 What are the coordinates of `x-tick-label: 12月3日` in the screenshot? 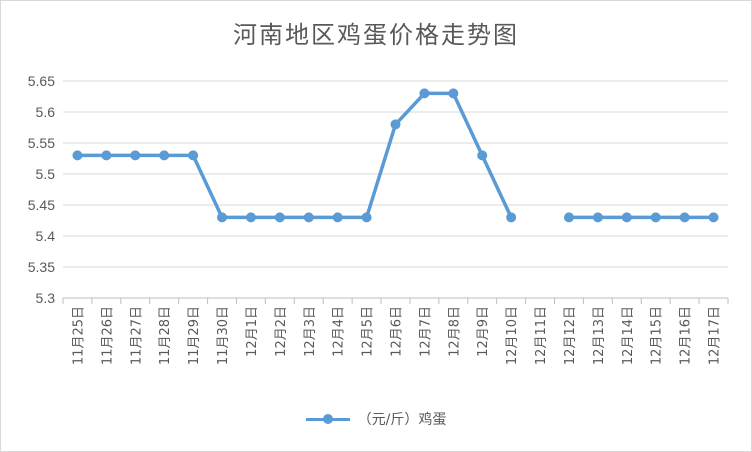 It's located at (310, 331).